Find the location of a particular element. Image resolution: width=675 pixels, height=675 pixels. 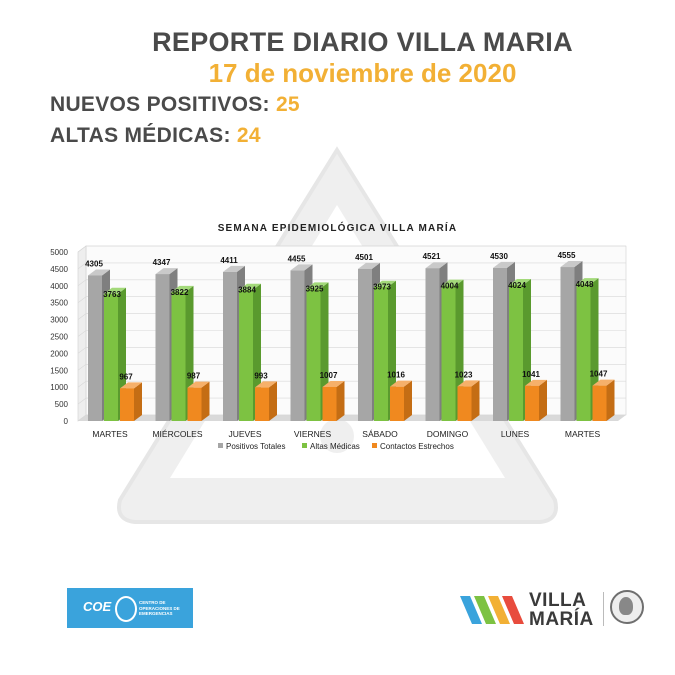

data-label: 1041 is located at coordinates (531, 374).